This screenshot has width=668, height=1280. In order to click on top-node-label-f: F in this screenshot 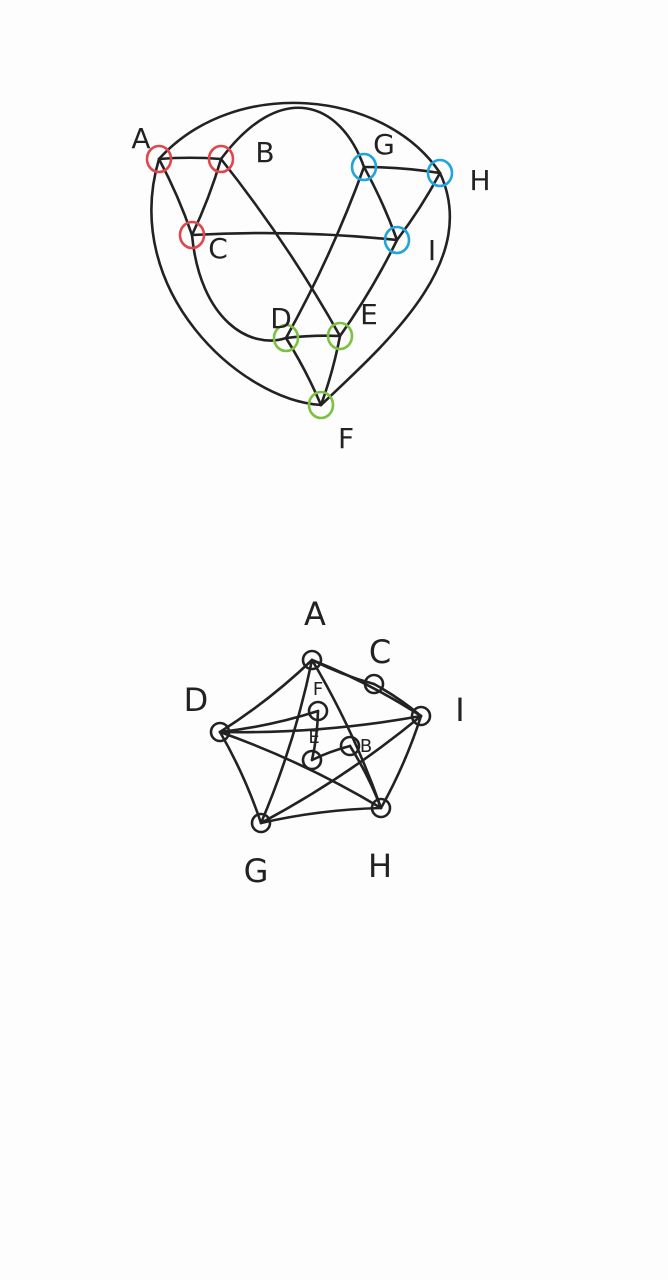, I will do `click(346, 438)`.